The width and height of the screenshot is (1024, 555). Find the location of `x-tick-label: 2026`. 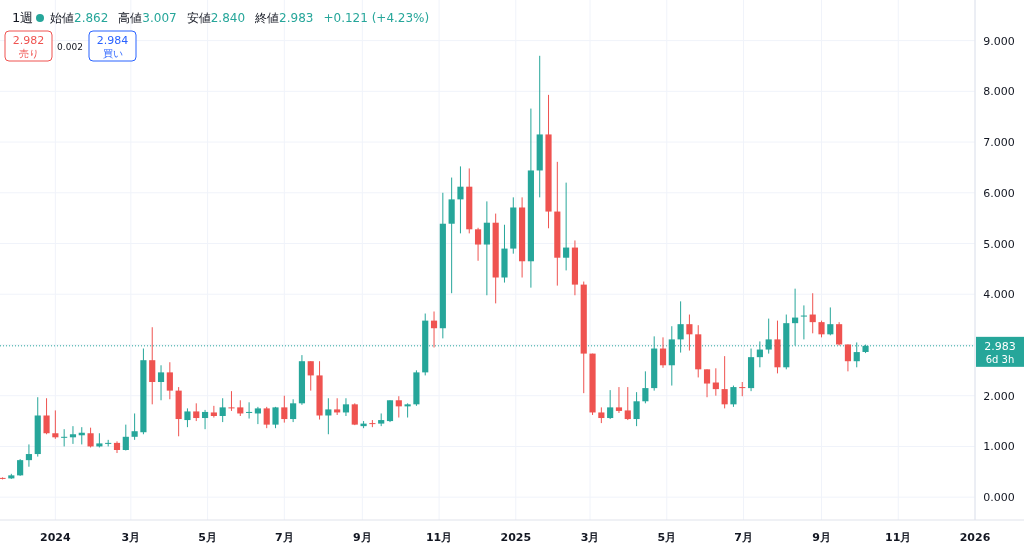

x-tick-label: 2026 is located at coordinates (975, 537).